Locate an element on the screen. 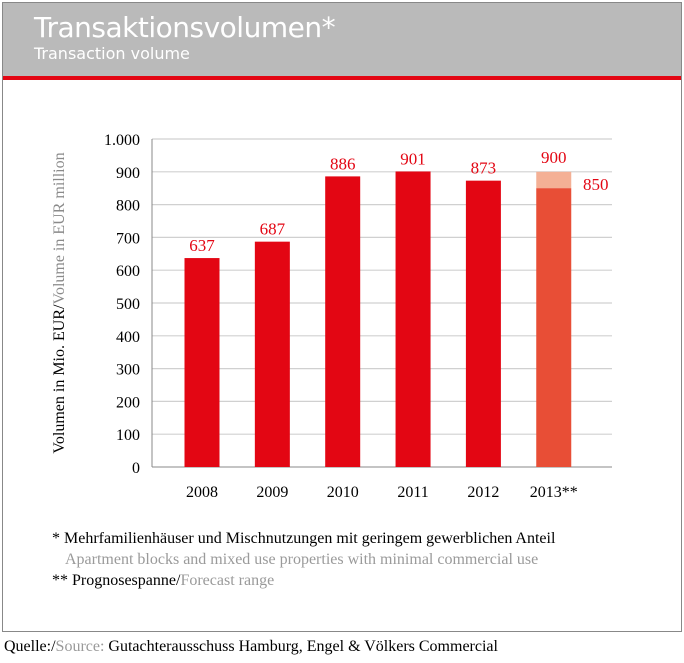  x-tick-label: 2013** is located at coordinates (554, 492).